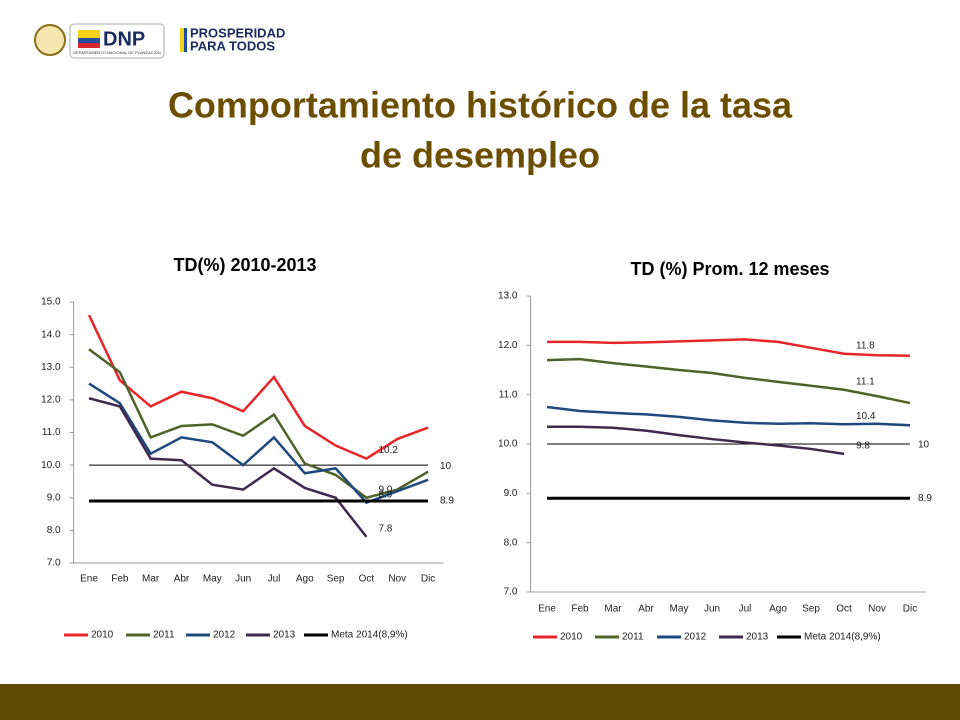  What do you see at coordinates (863, 446) in the screenshot?
I see `data-label: 9.8` at bounding box center [863, 446].